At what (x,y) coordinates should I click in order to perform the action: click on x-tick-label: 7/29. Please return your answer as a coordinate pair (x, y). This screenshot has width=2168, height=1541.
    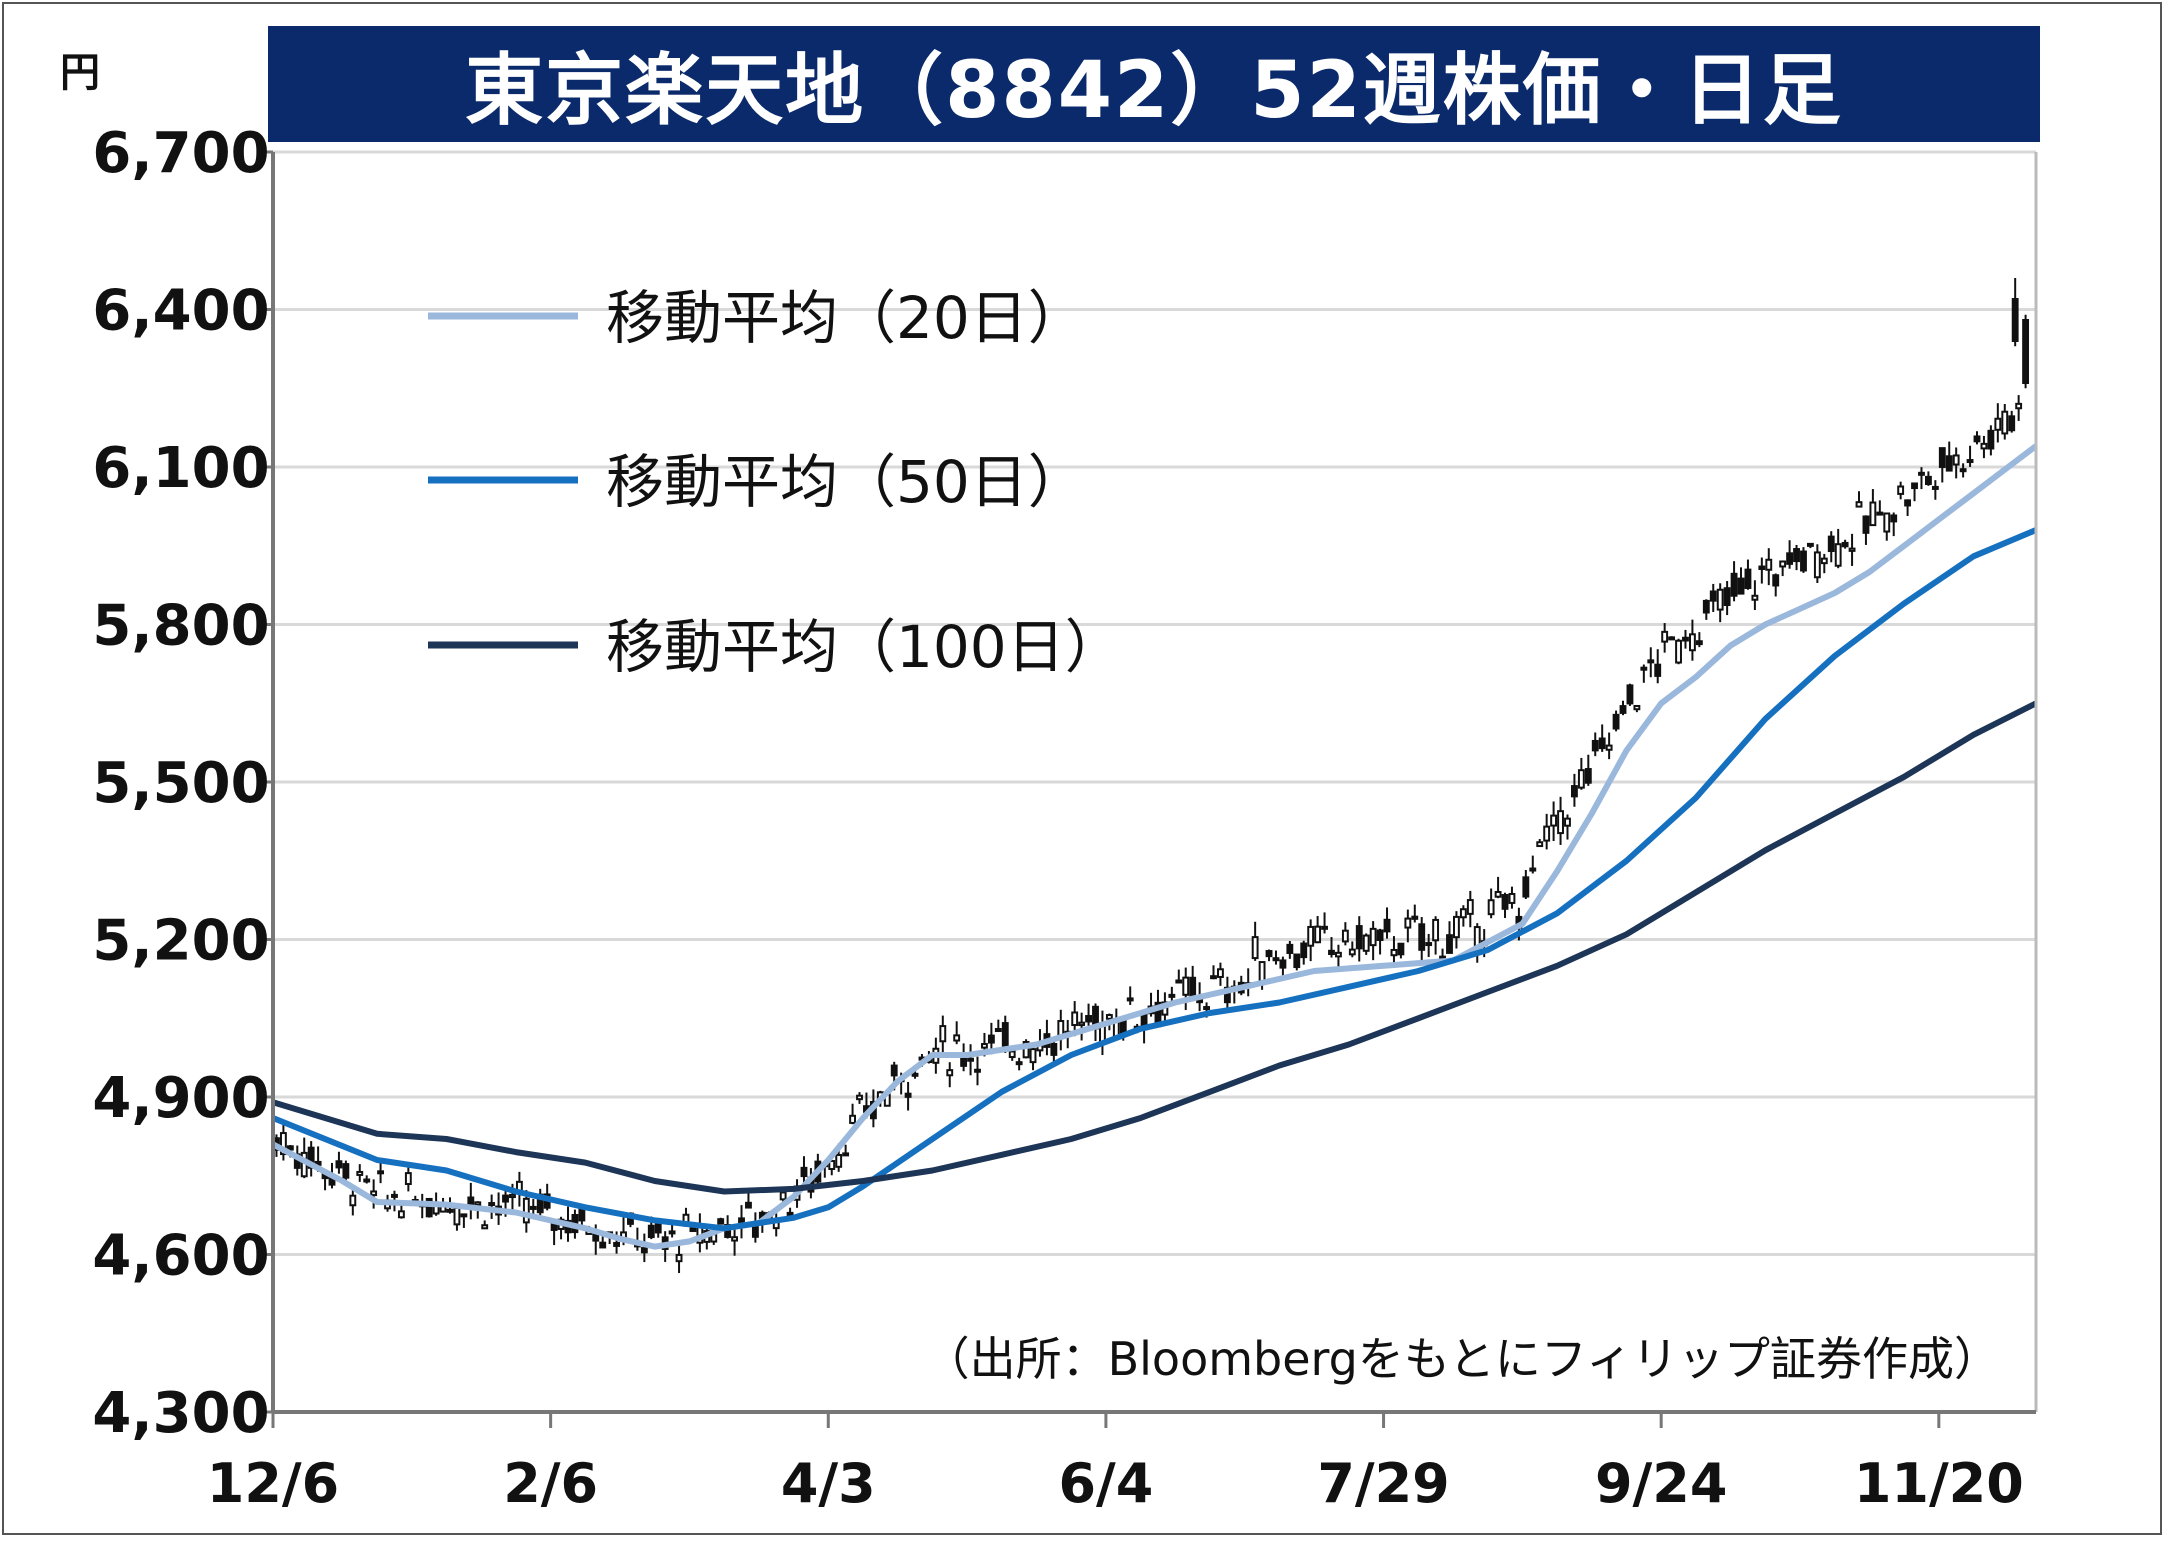
    Looking at the image, I should click on (1383, 1483).